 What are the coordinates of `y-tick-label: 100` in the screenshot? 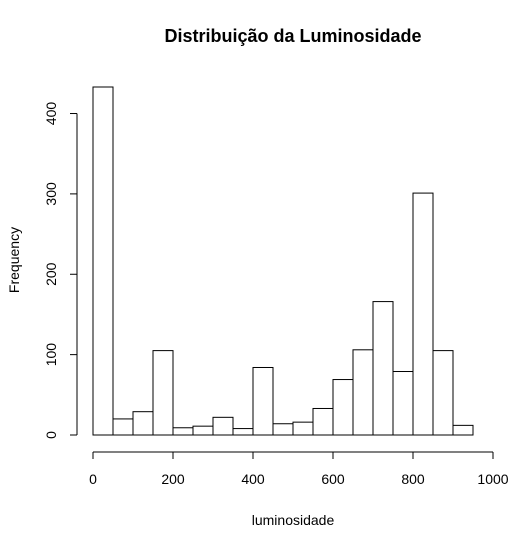 It's located at (51, 355).